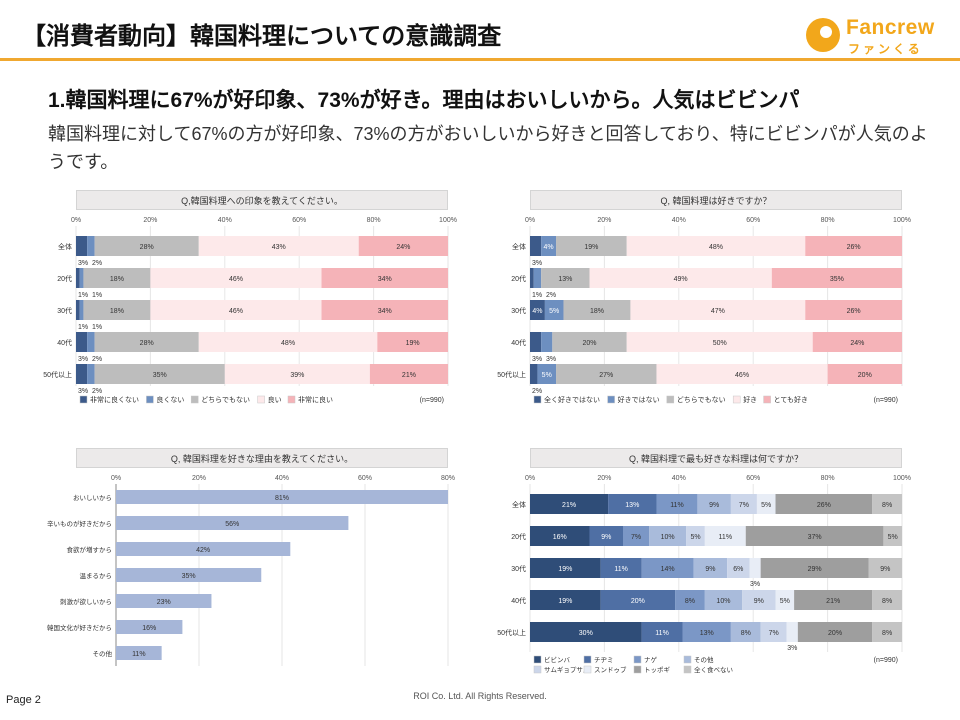 The image size is (960, 720). Describe the element at coordinates (720, 343) in the screenshot. I see `data-label: 50%` at that location.